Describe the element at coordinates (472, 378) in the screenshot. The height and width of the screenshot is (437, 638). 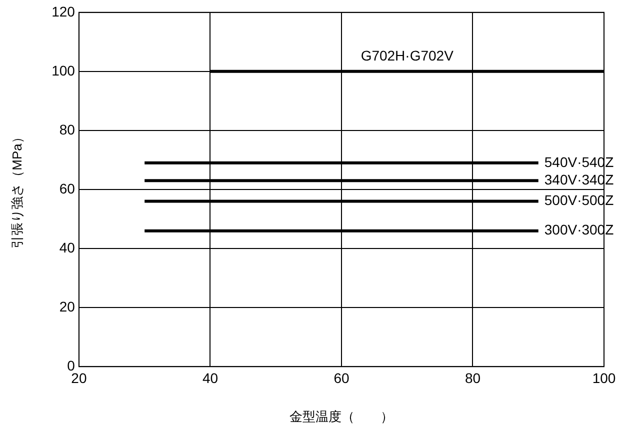
I see `x-tick-label: 80` at that location.